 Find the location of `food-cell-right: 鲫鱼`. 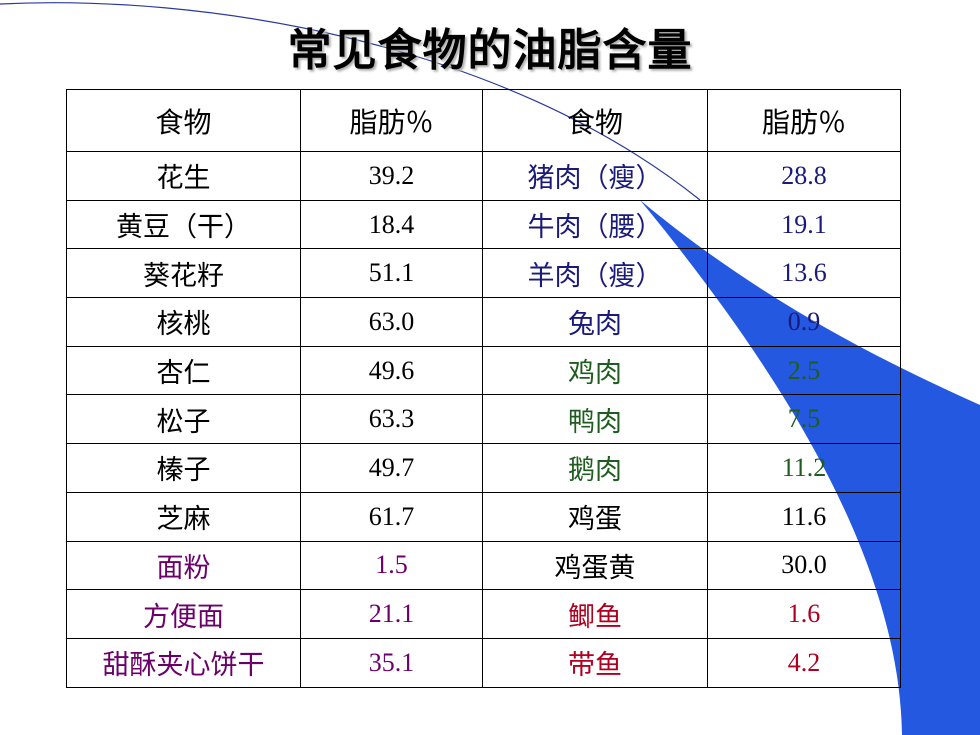

food-cell-right: 鲫鱼 is located at coordinates (595, 614).